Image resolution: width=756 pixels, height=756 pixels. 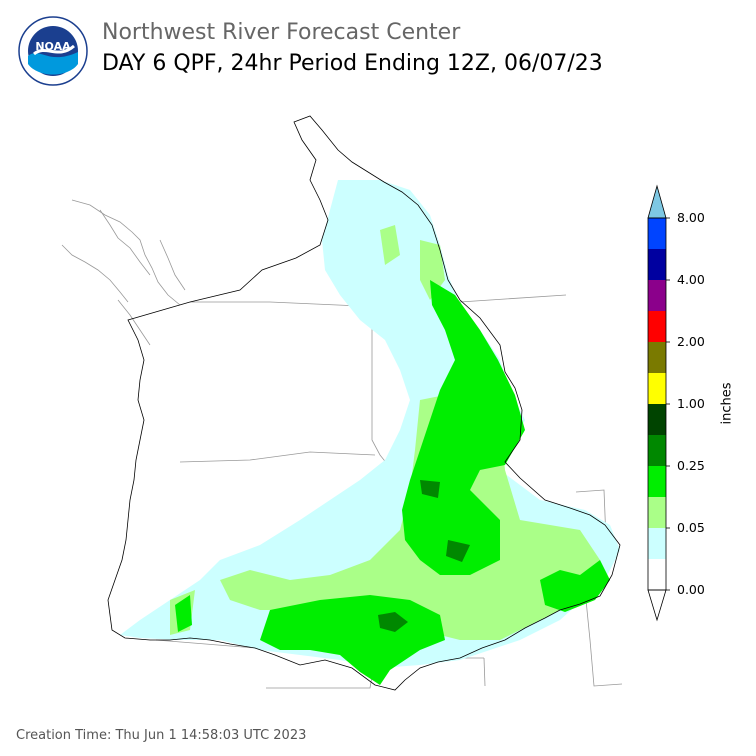 What do you see at coordinates (691, 279) in the screenshot?
I see `colorbar-tick-label: 4.00` at bounding box center [691, 279].